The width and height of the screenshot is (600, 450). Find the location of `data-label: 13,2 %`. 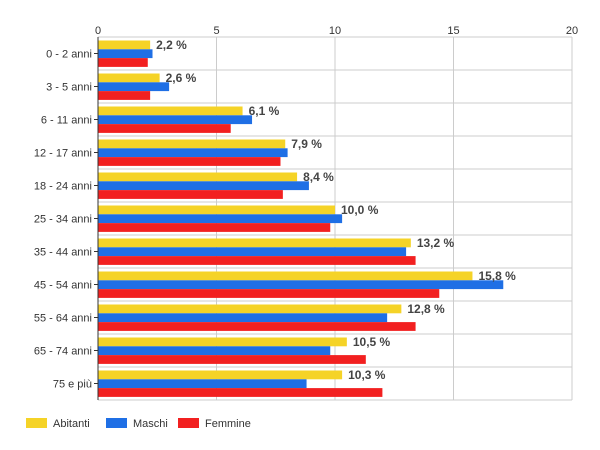

data-label: 13,2 % is located at coordinates (436, 243).